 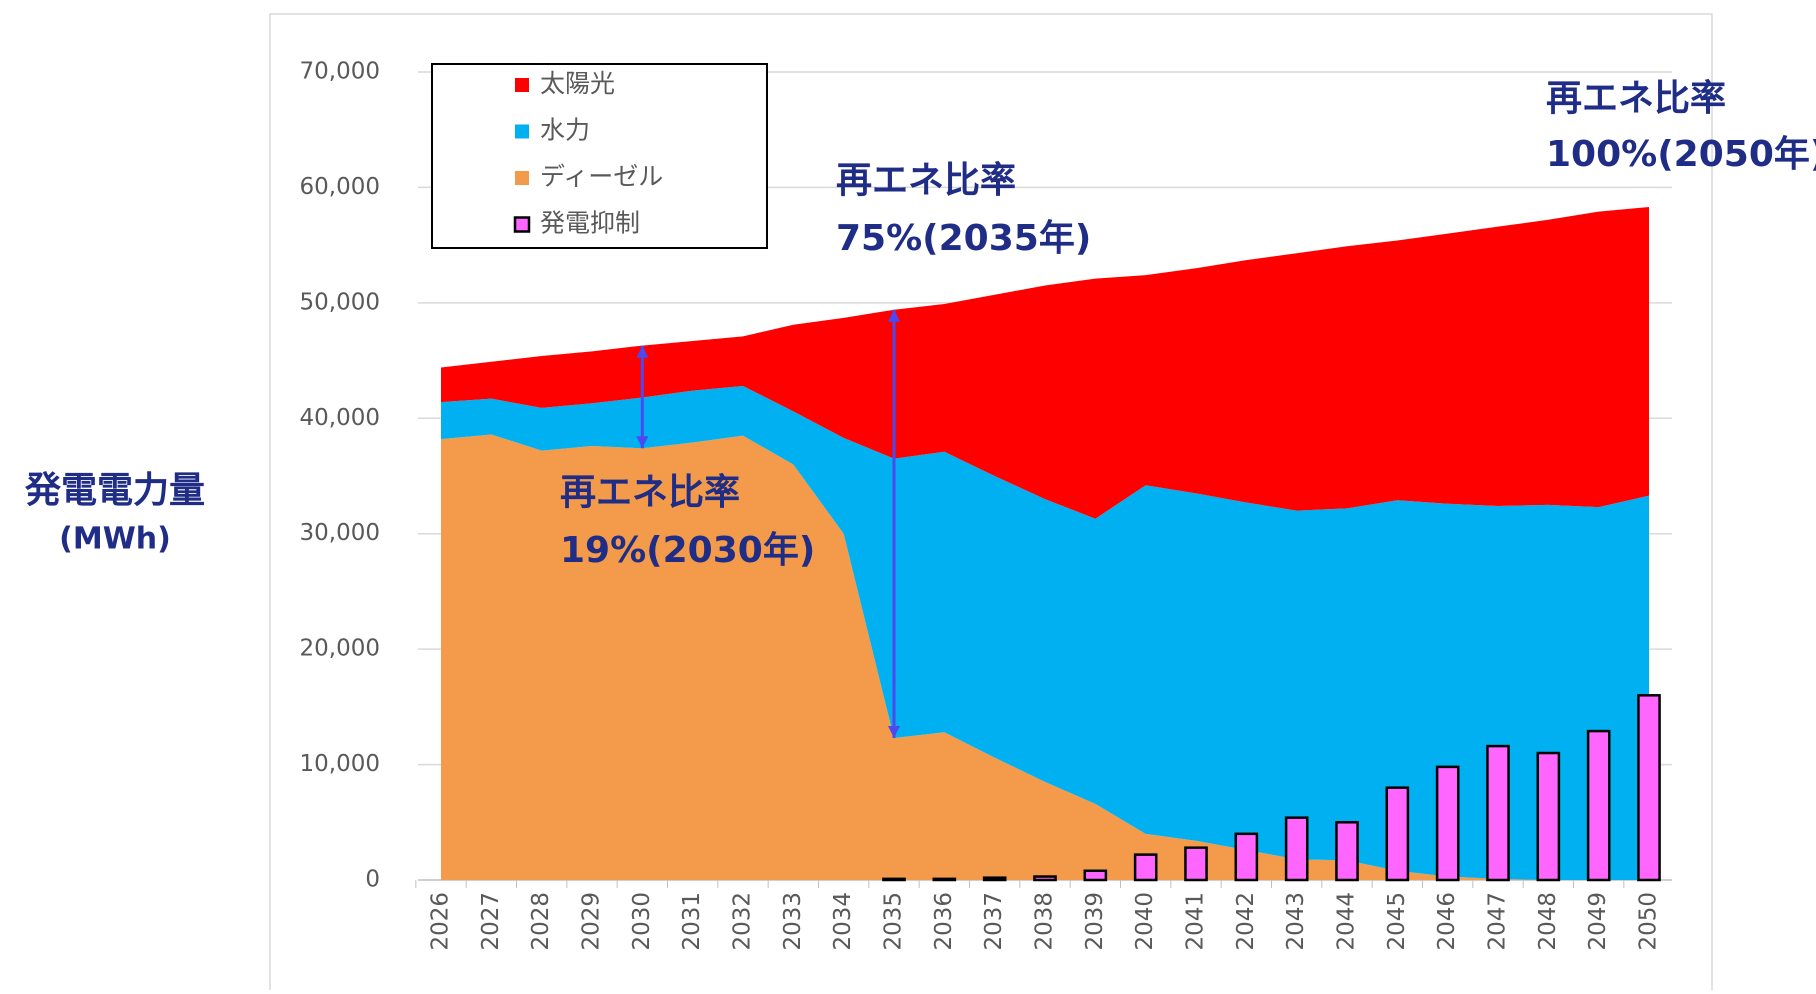 What do you see at coordinates (115, 490) in the screenshot?
I see `y-axis-label: 発電電力量` at bounding box center [115, 490].